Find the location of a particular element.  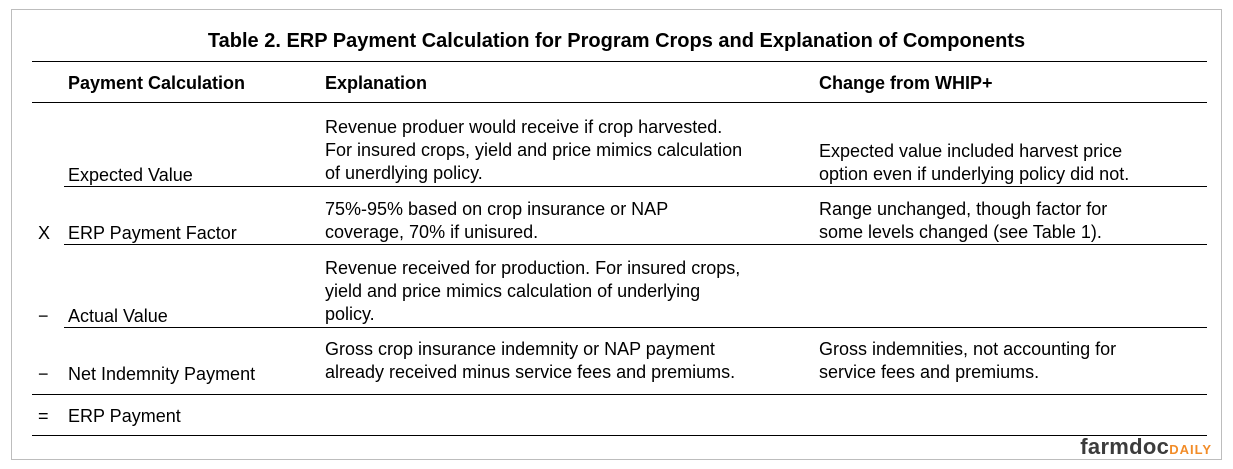

farmdoc-daily-logo: farmdocDAILY is located at coordinates (1146, 447).